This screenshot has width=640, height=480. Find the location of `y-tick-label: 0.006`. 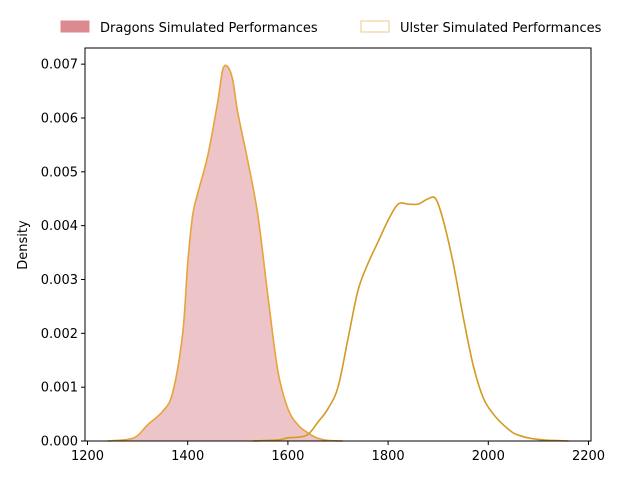

y-tick-label: 0.006 is located at coordinates (59, 118).